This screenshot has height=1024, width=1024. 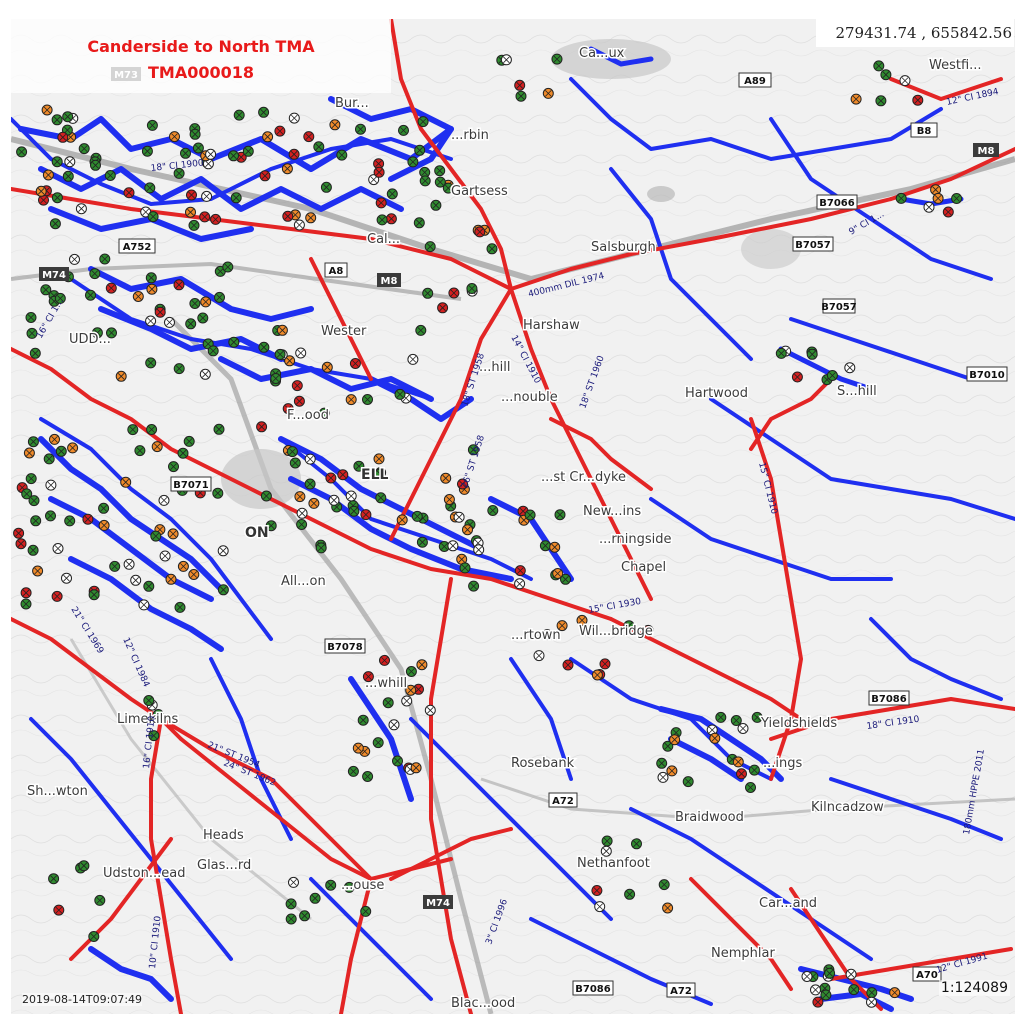 I want to click on place-label: Sh...wton, so click(x=57, y=791).